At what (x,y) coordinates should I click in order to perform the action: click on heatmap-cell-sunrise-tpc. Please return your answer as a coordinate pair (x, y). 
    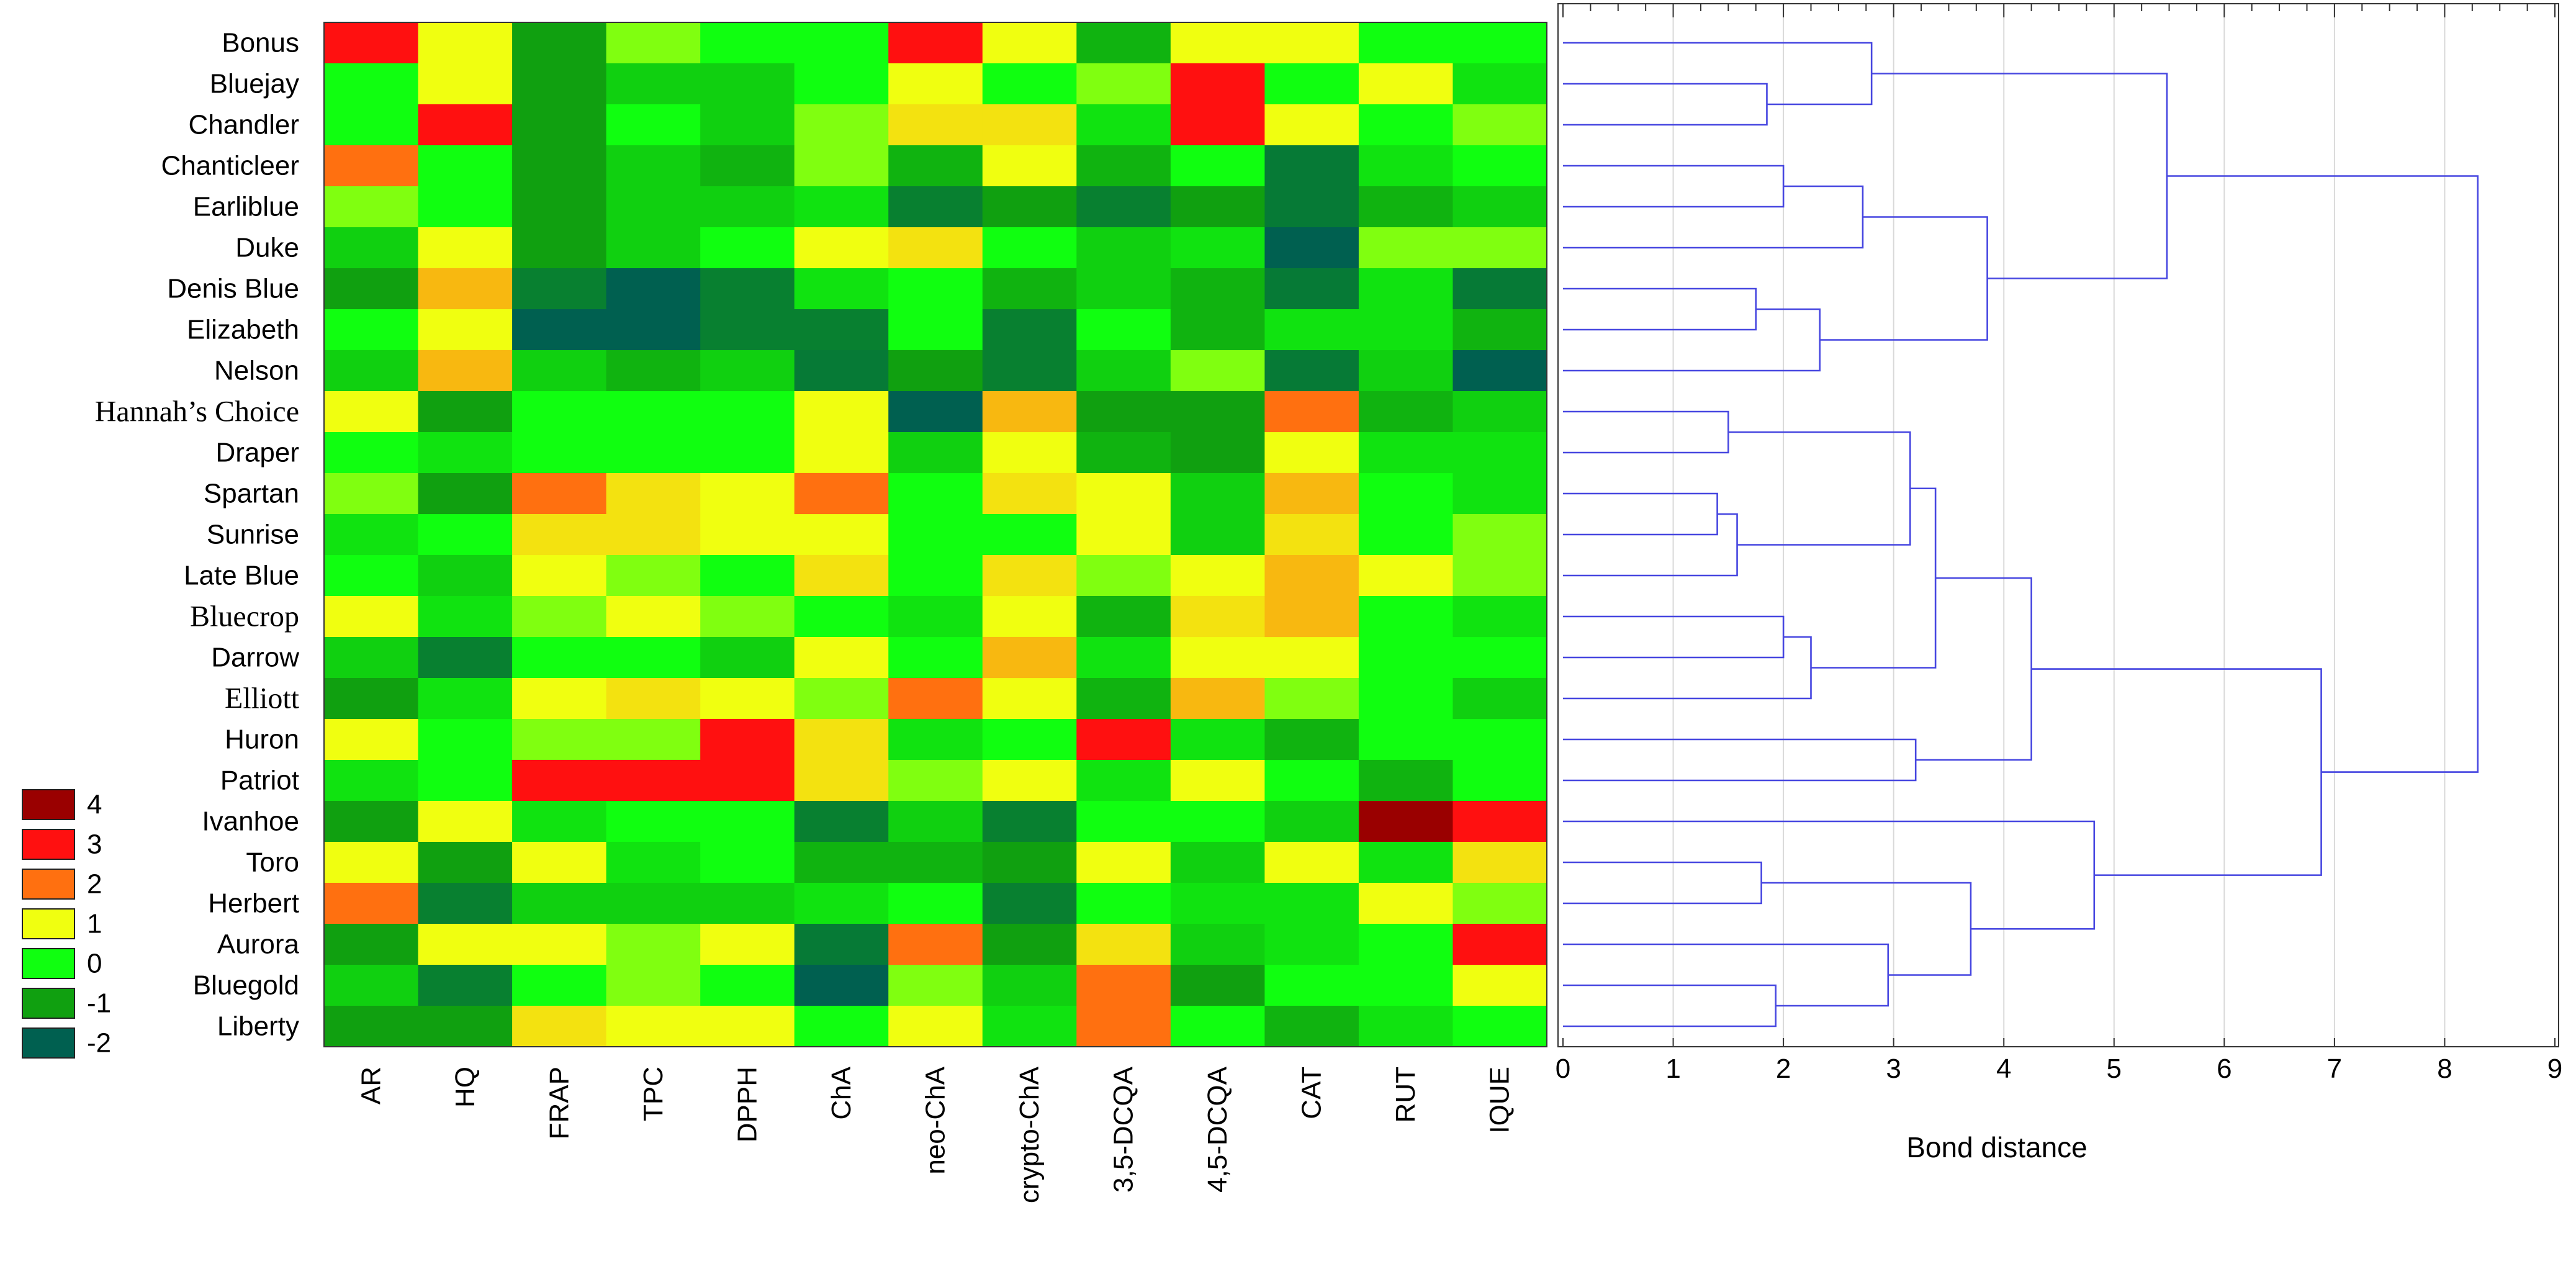
    Looking at the image, I should click on (653, 535).